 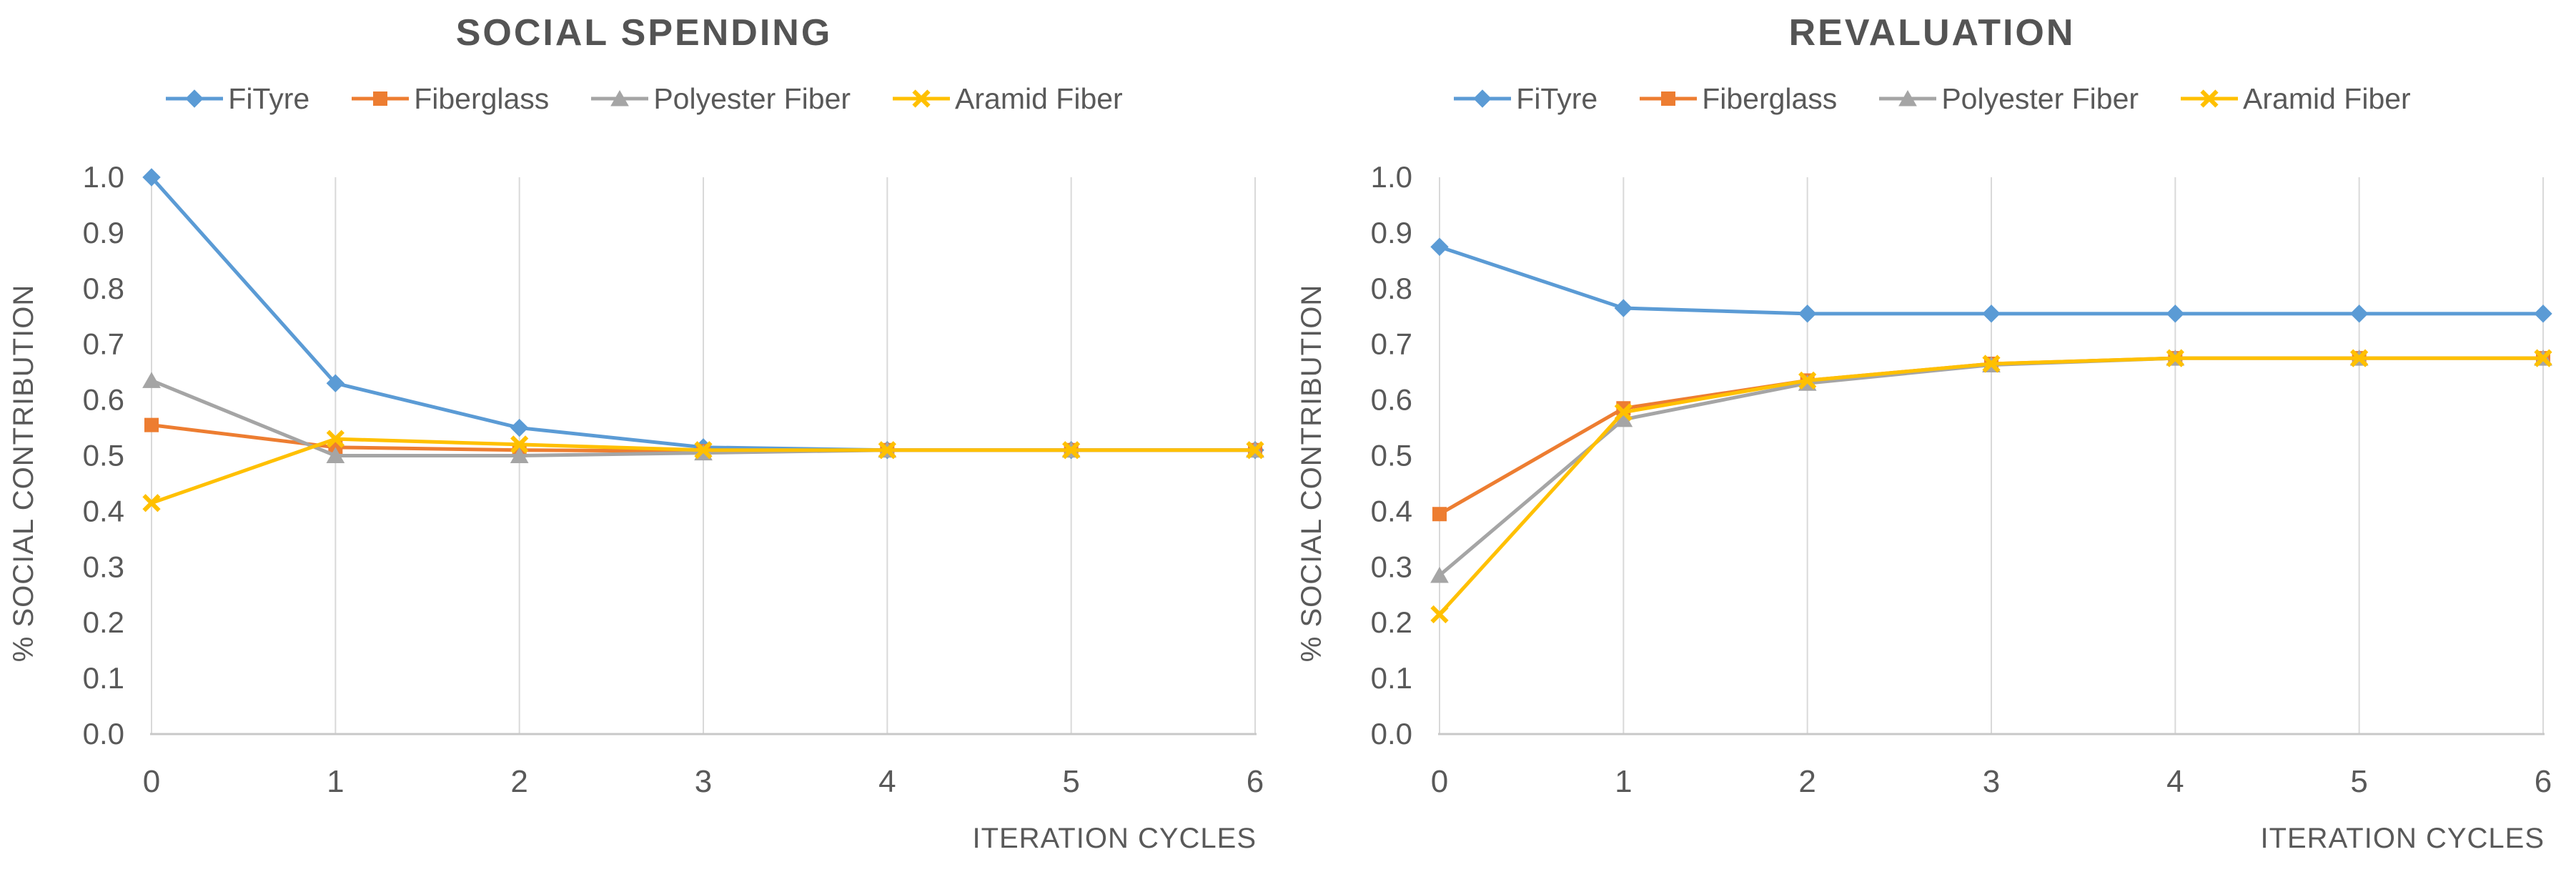 What do you see at coordinates (2175, 358) in the screenshot?
I see `data-point-aramid-fiber-x4` at bounding box center [2175, 358].